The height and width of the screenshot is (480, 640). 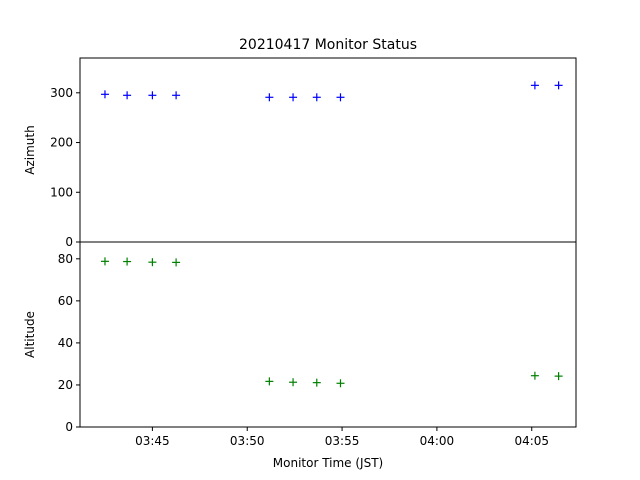 I want to click on azimuth-y-tick-label: 200, so click(x=61, y=143).